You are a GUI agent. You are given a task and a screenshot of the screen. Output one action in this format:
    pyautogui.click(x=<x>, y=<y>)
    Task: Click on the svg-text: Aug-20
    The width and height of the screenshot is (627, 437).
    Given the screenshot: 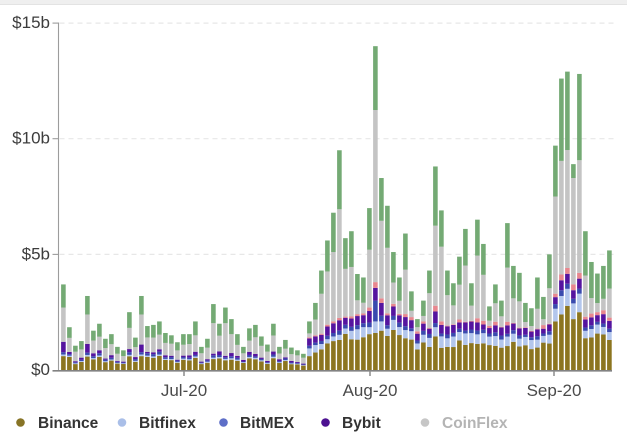 What is the action you would take?
    pyautogui.click(x=370, y=390)
    